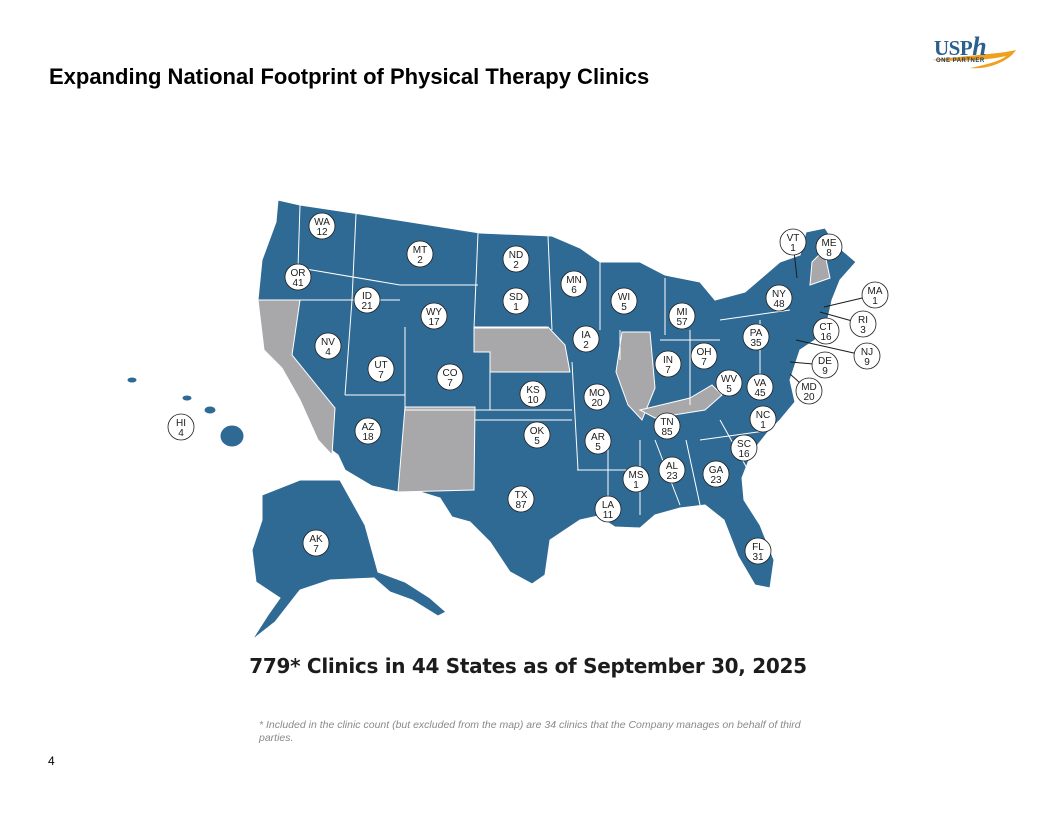  Describe the element at coordinates (51, 761) in the screenshot. I see `page-number: 4` at that location.